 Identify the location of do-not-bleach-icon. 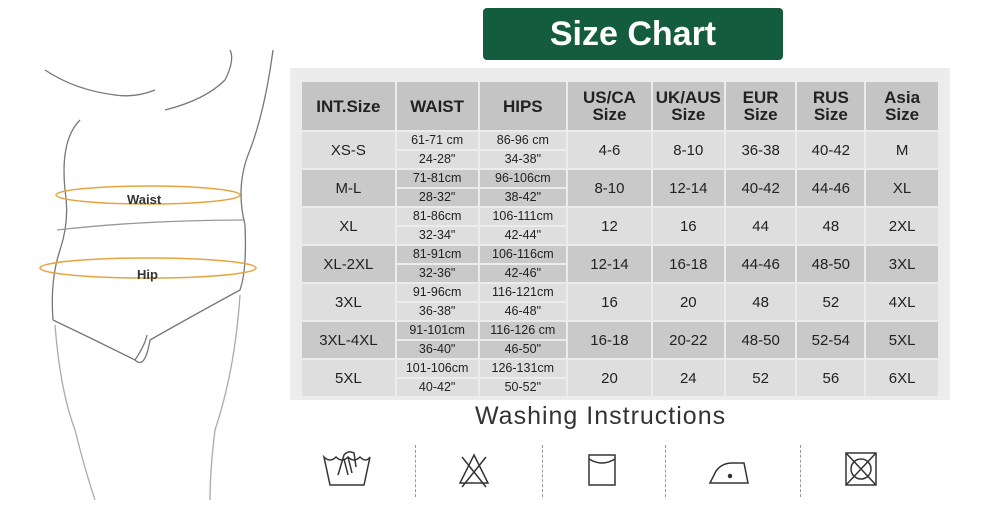
(474, 470).